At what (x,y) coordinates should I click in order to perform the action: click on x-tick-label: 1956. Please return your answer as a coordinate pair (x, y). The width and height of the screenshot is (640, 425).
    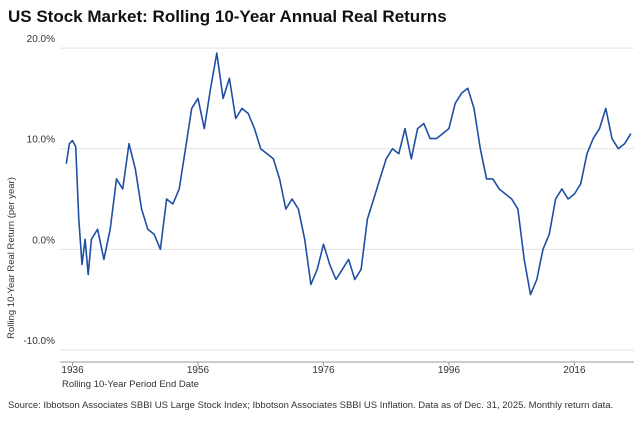
    Looking at the image, I should click on (198, 370).